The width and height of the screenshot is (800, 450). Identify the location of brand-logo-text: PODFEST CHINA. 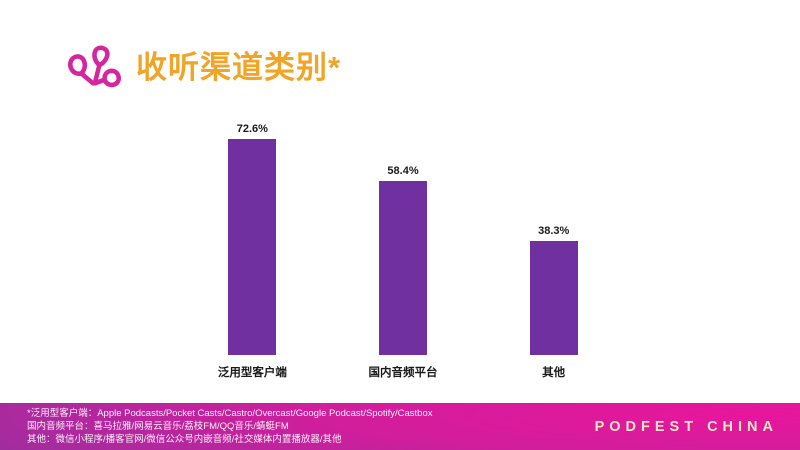
(686, 426).